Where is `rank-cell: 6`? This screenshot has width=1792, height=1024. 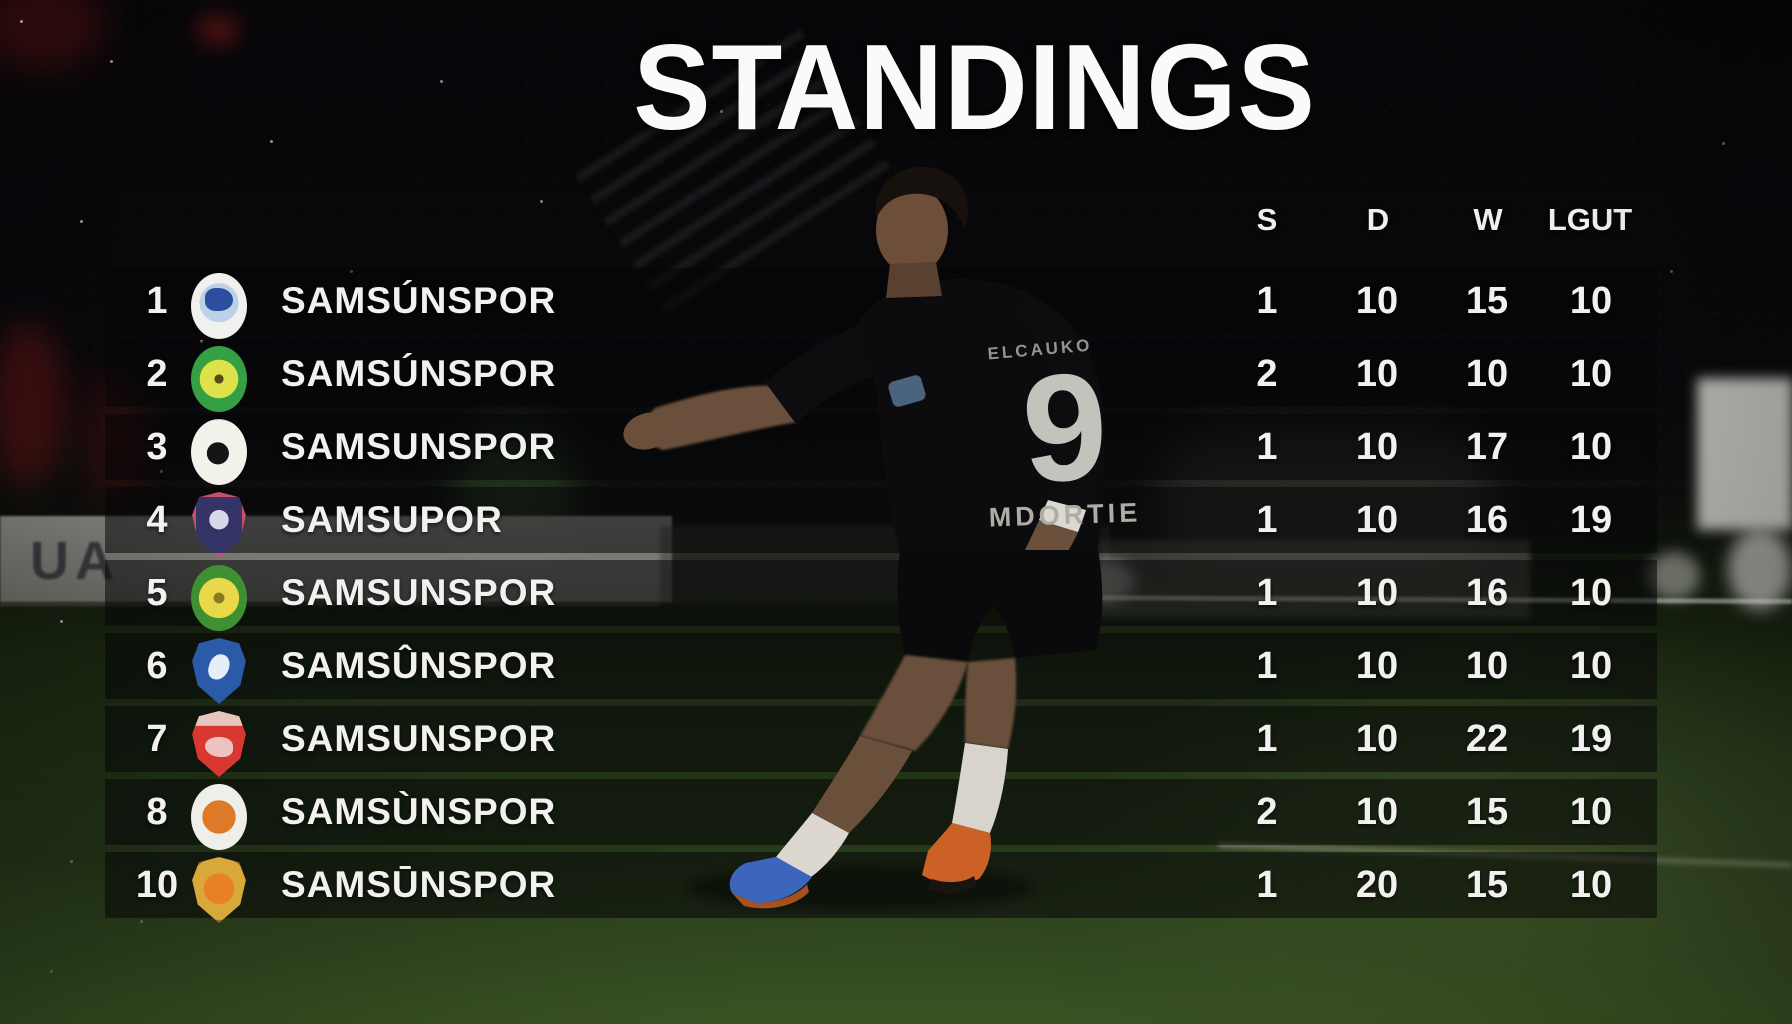 rank-cell: 6 is located at coordinates (157, 665).